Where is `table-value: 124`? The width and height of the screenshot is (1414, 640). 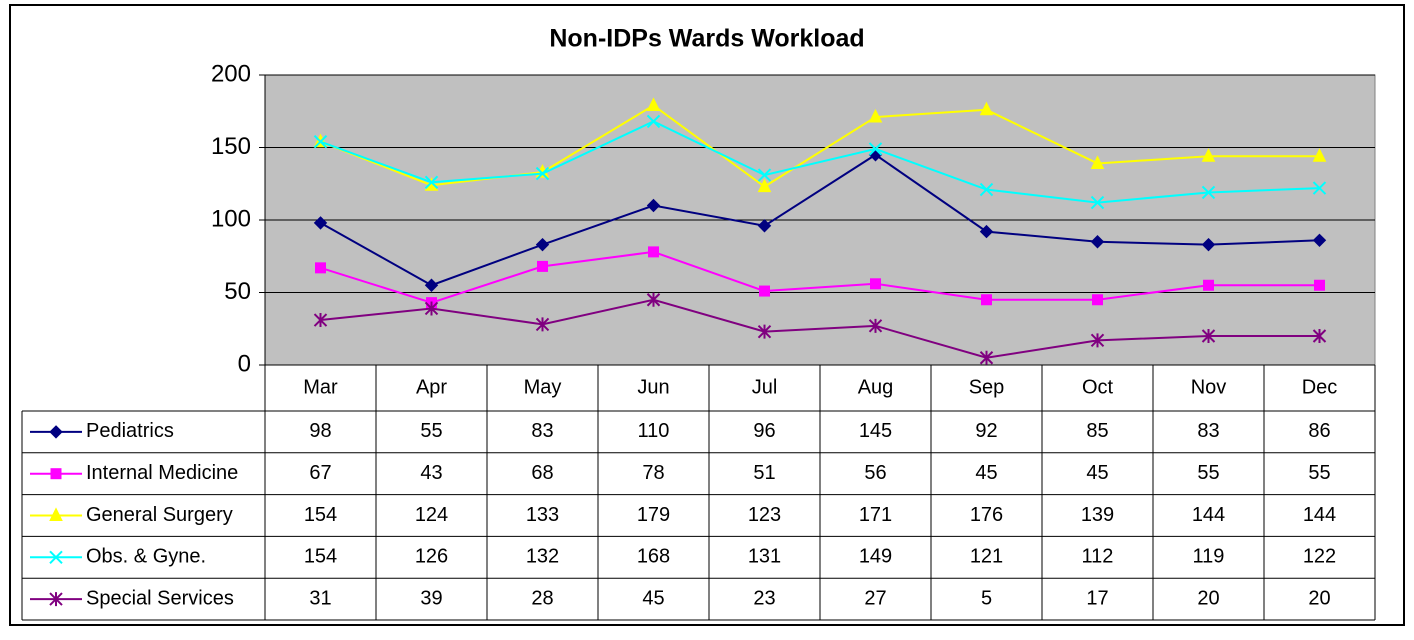
table-value: 124 is located at coordinates (431, 515).